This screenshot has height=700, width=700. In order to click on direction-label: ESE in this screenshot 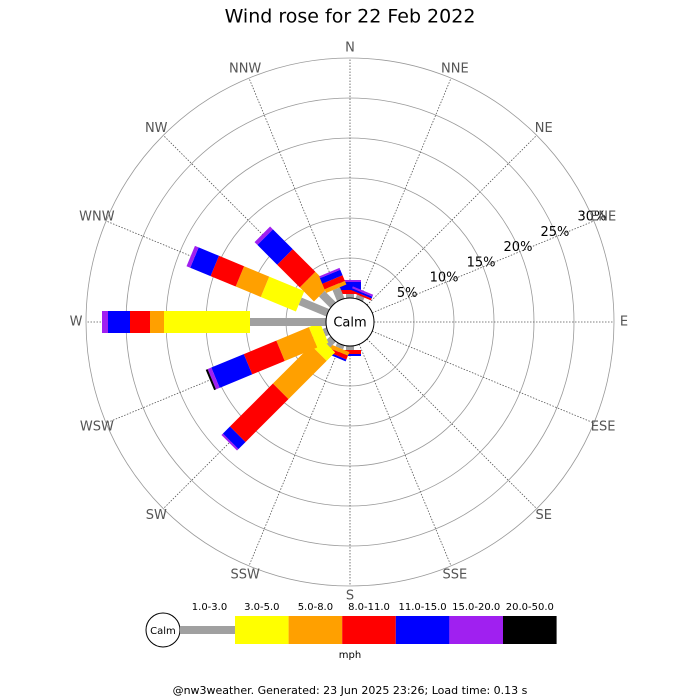, I will do `click(603, 426)`.